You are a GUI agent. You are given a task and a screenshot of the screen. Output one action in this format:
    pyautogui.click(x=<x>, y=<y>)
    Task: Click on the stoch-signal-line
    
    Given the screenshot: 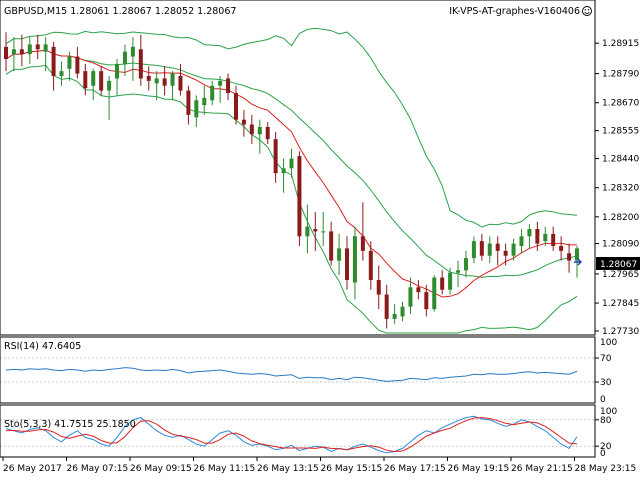 What is the action you would take?
    pyautogui.click(x=291, y=435)
    